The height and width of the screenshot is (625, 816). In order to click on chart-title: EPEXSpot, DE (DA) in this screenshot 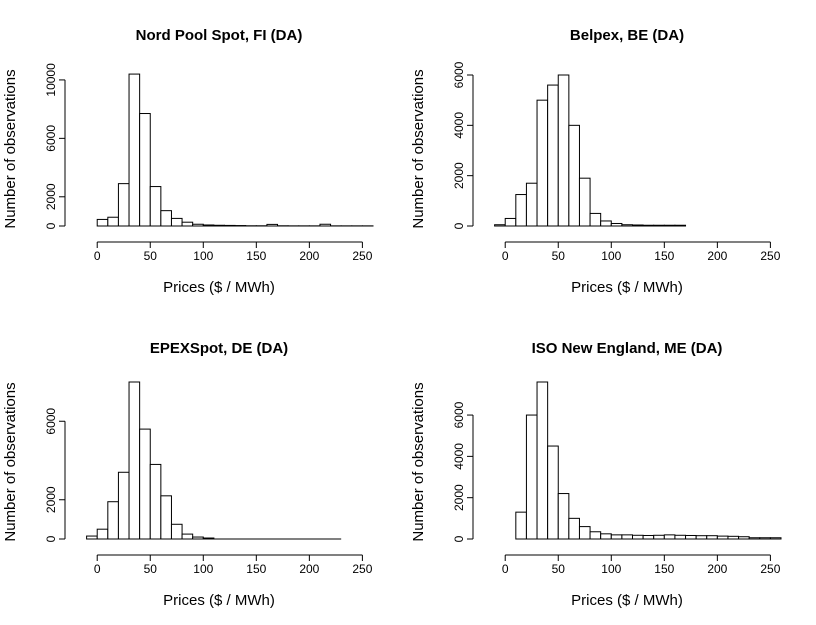, I will do `click(219, 348)`.